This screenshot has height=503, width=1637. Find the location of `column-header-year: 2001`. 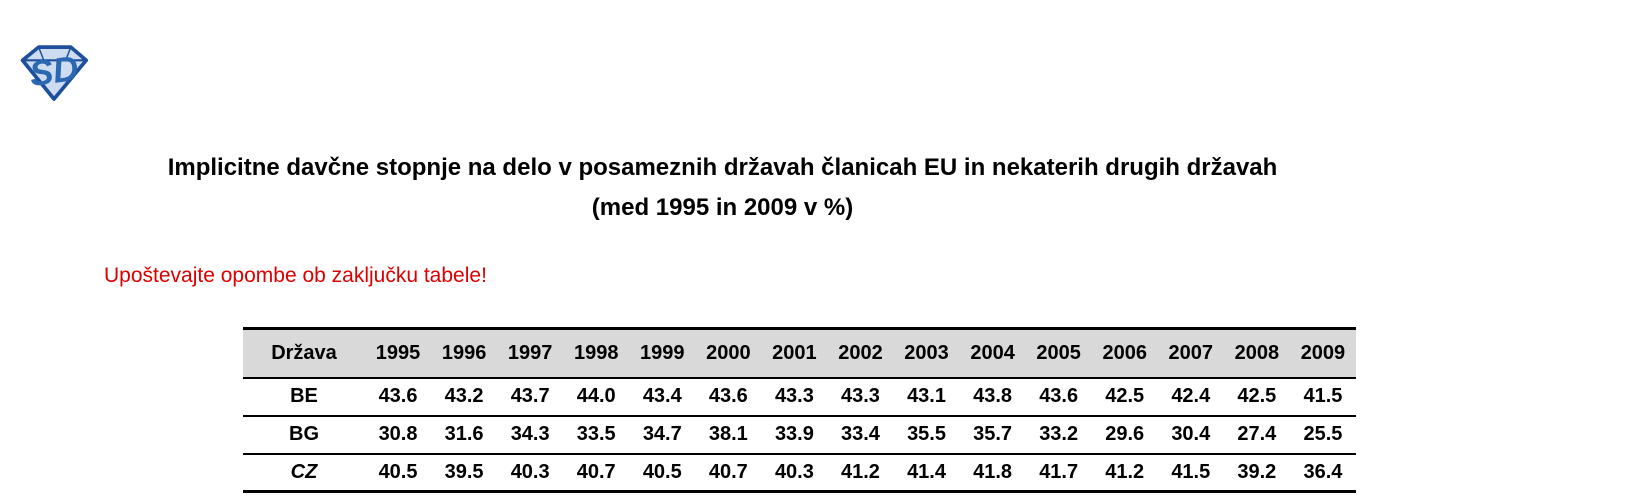

column-header-year: 2001 is located at coordinates (794, 352).